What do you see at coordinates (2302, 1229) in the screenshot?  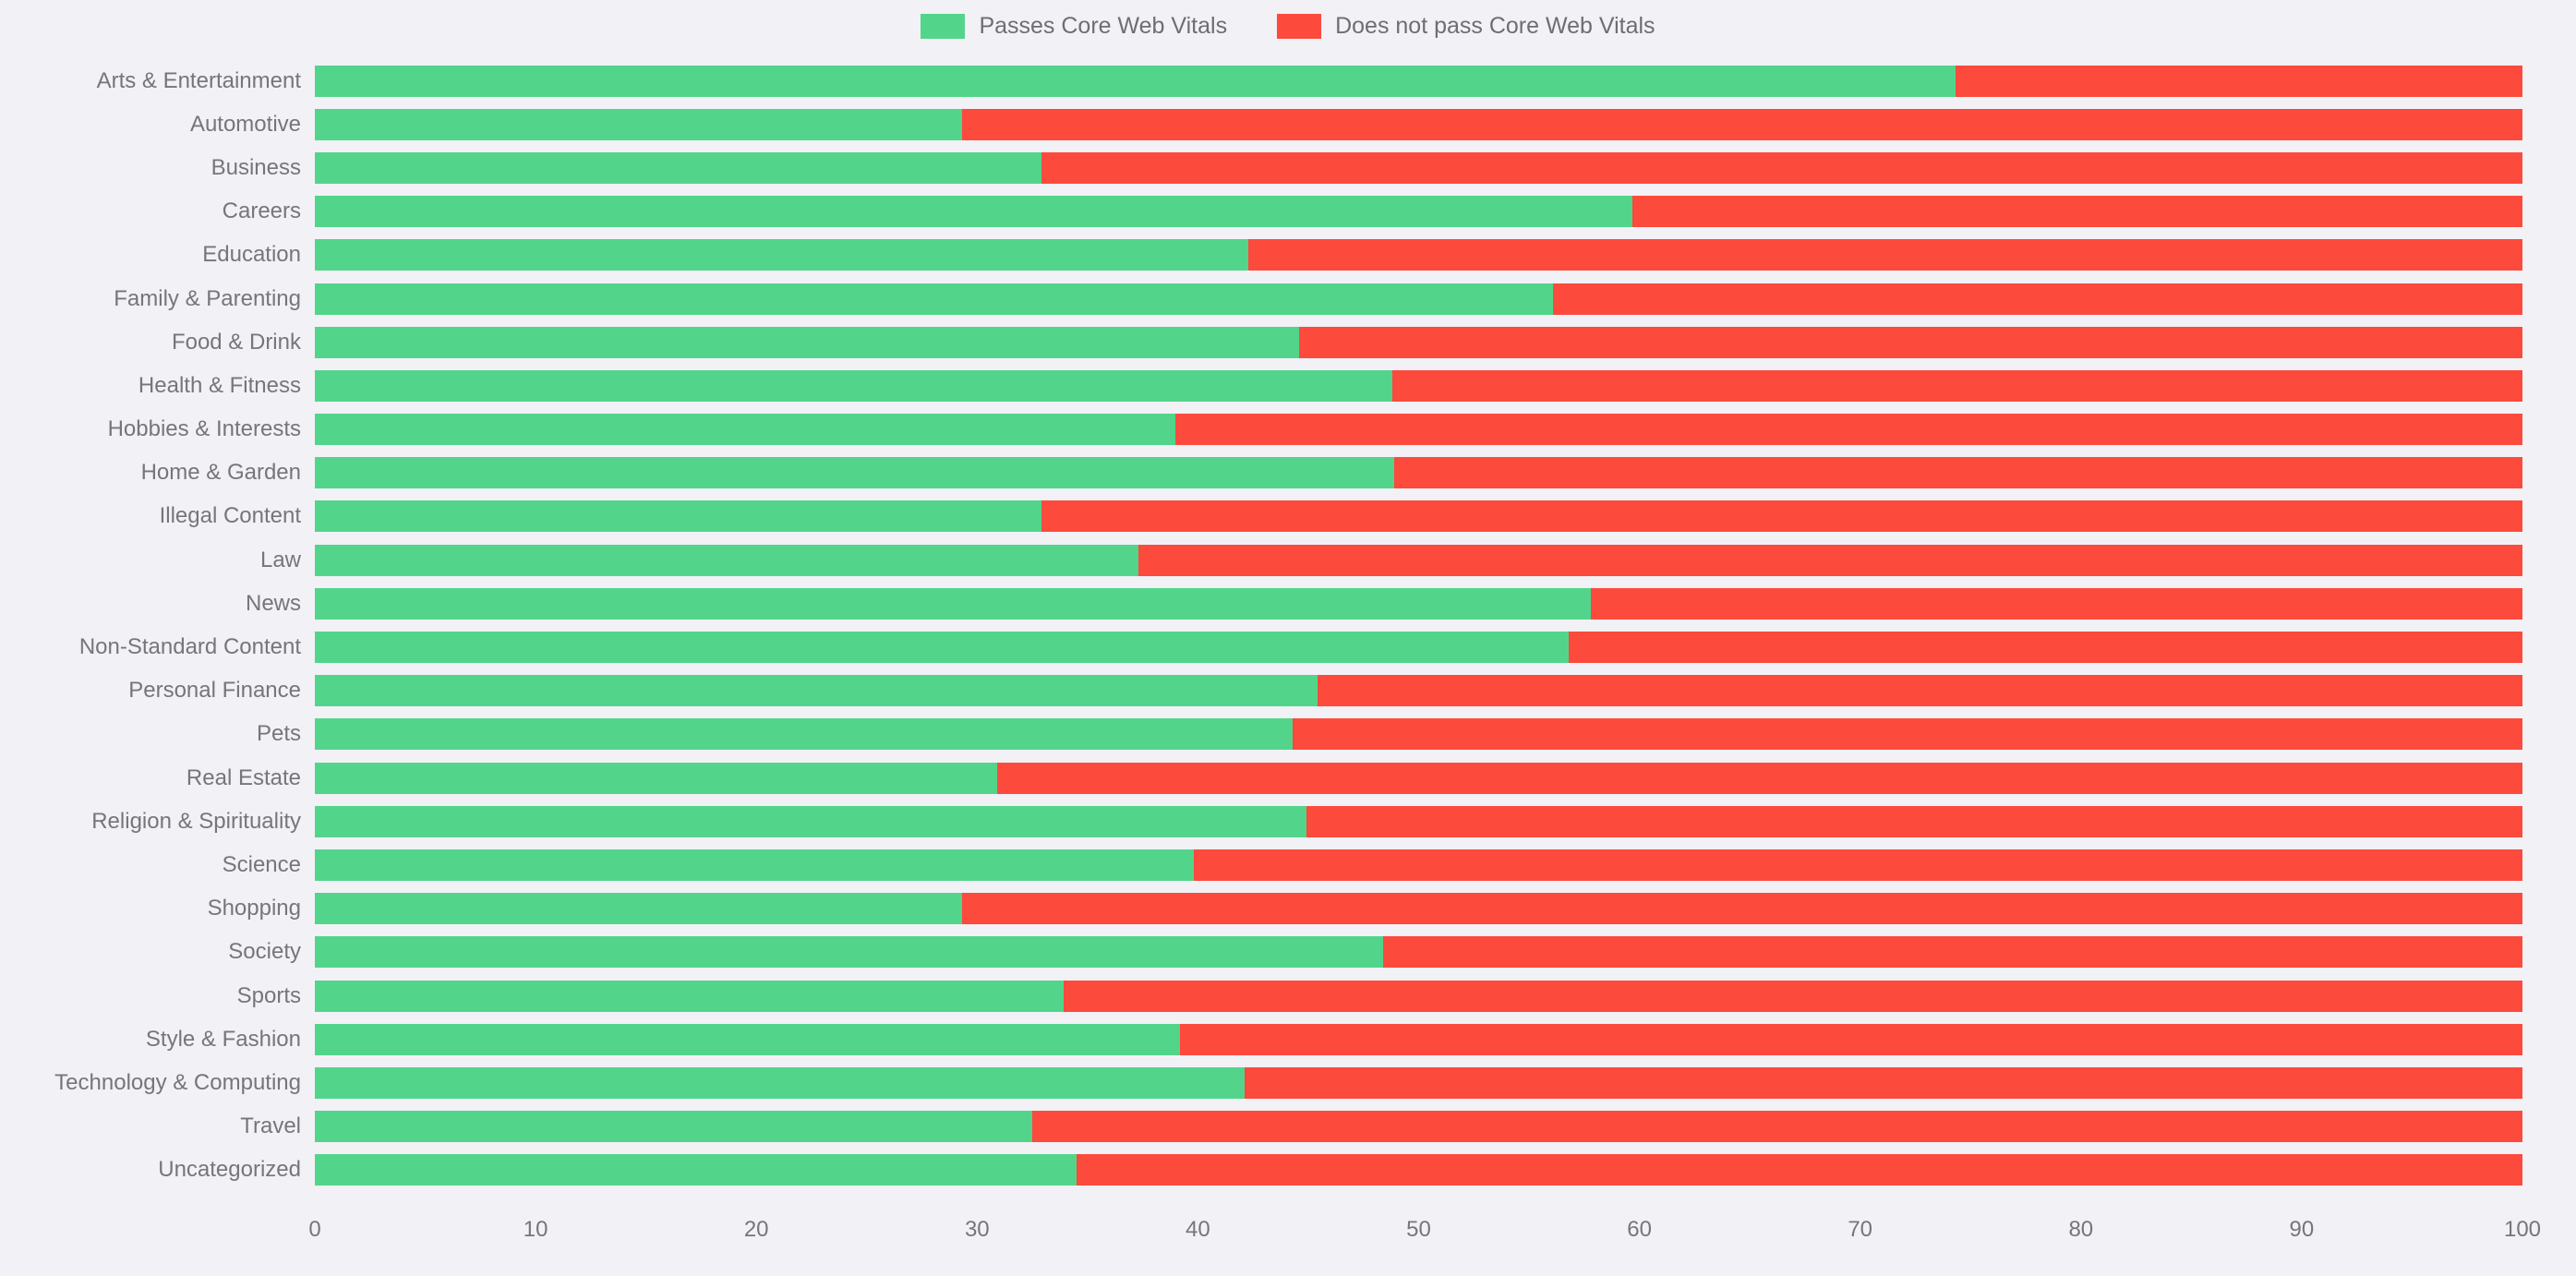 I see `x-axis-tick-label: 90` at bounding box center [2302, 1229].